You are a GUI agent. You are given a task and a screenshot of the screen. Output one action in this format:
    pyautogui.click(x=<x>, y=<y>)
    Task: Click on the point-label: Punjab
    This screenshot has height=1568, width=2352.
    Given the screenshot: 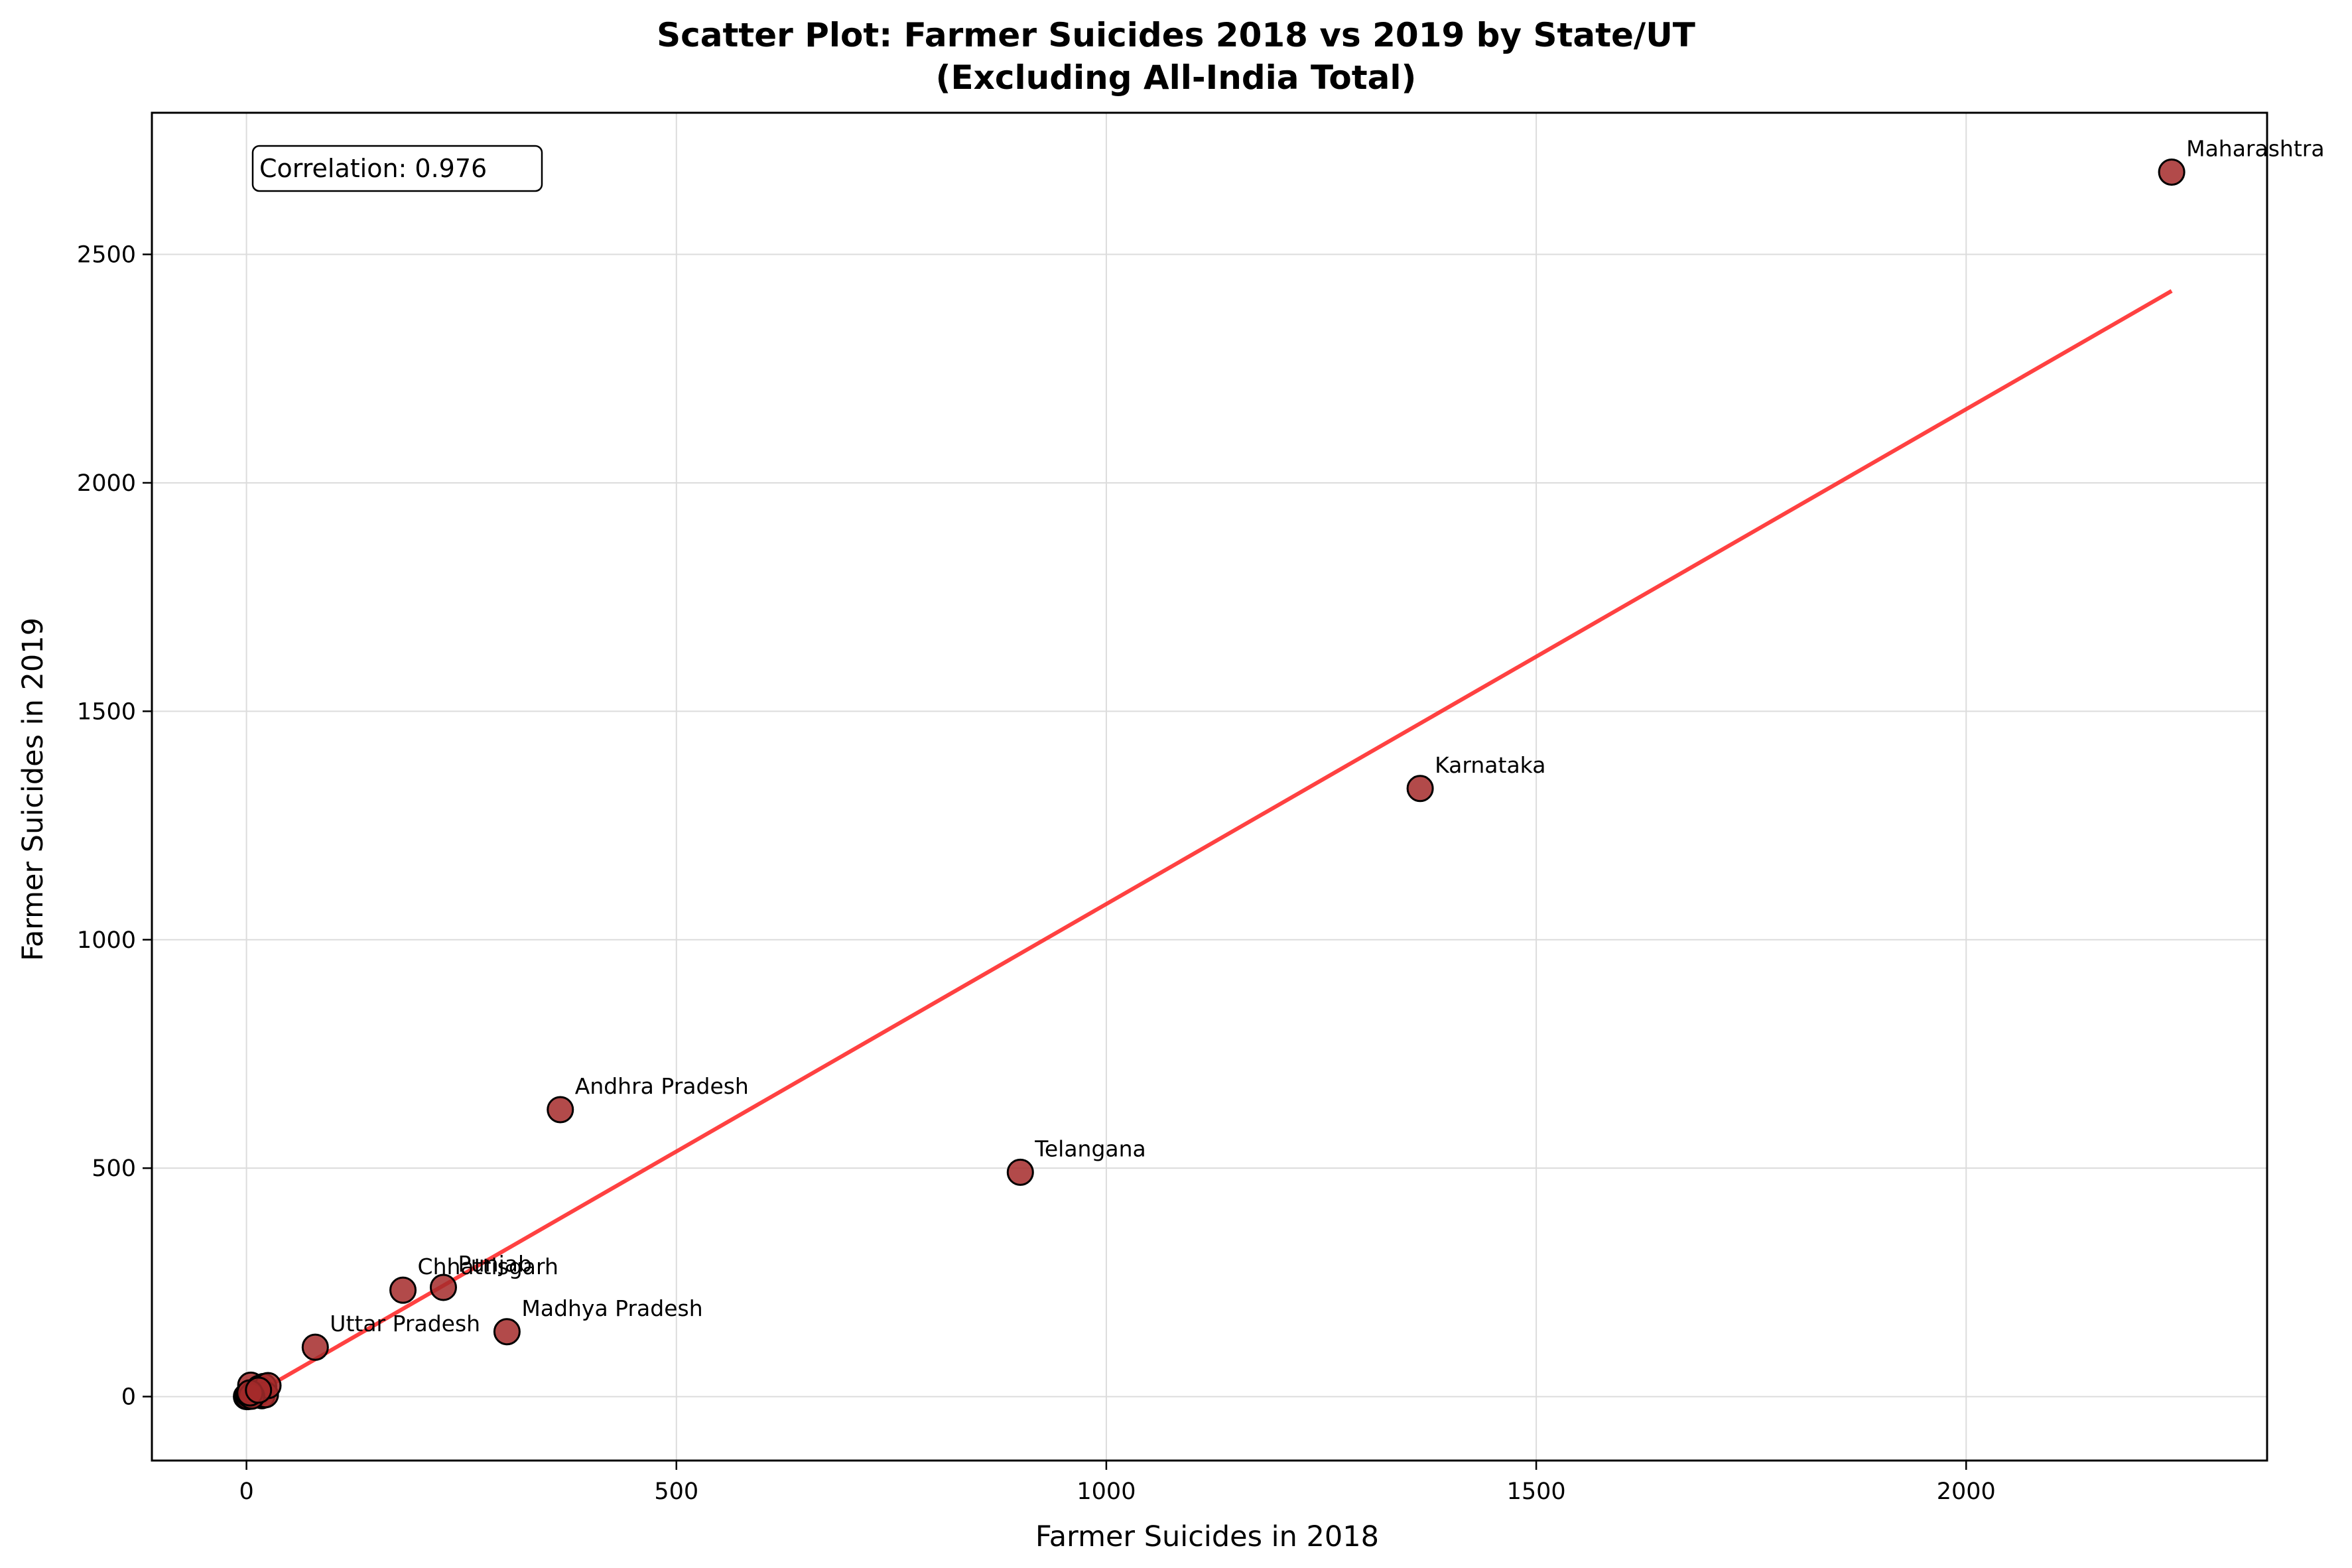 What is the action you would take?
    pyautogui.click(x=495, y=1264)
    